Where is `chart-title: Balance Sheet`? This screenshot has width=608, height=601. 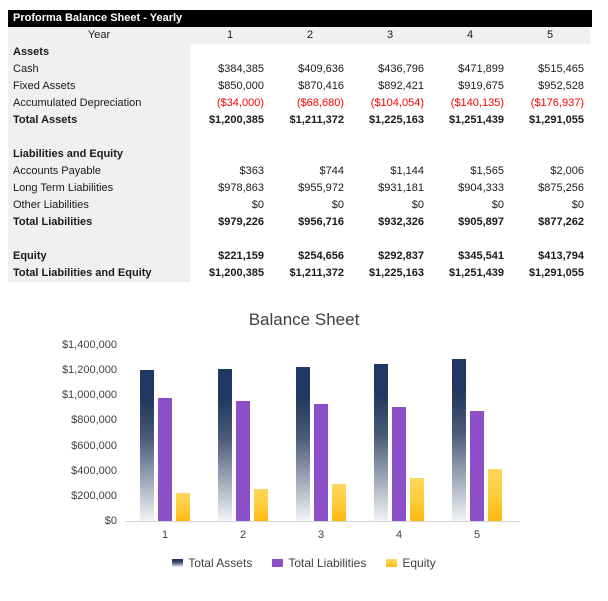 chart-title: Balance Sheet is located at coordinates (304, 319).